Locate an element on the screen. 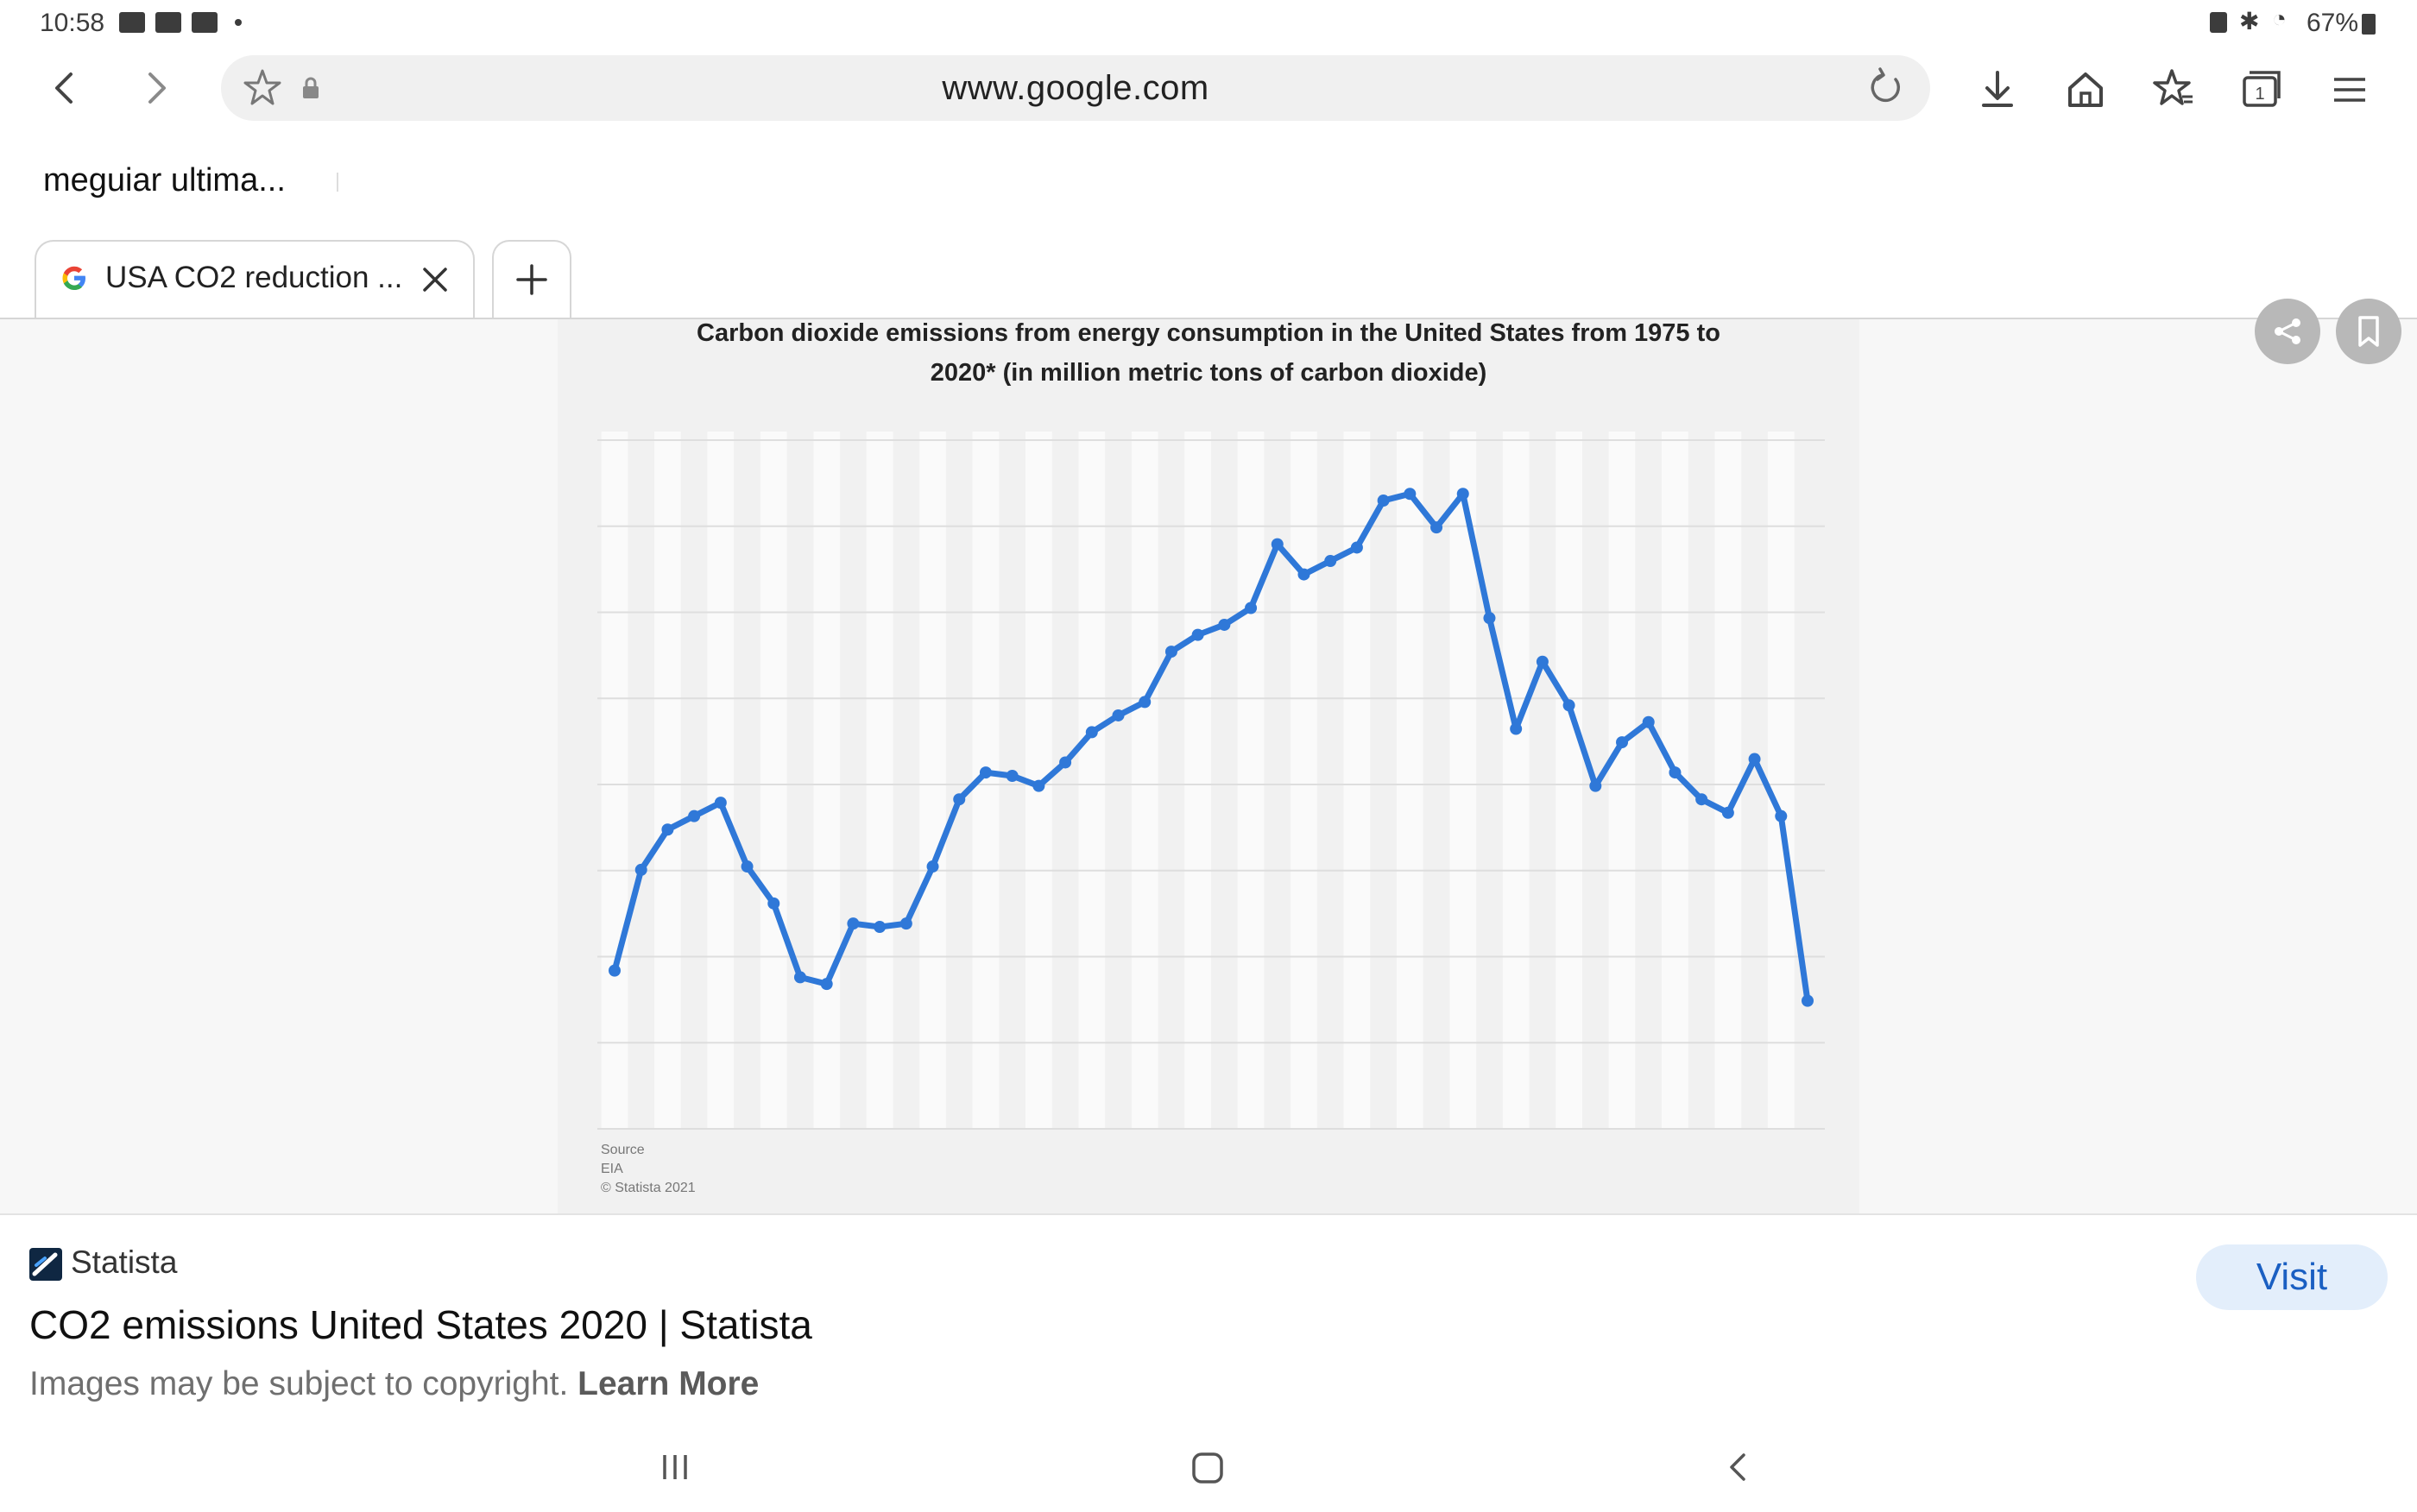 This screenshot has height=1512, width=2417. gallery-notification-icon is located at coordinates (132, 22).